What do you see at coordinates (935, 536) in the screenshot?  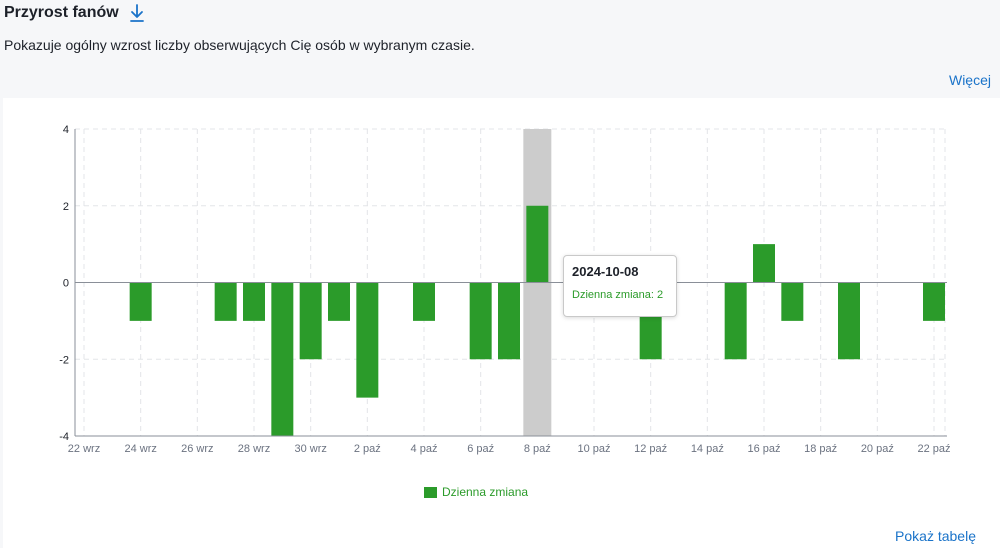 I see `show-table-link: Pokaż tabelę` at bounding box center [935, 536].